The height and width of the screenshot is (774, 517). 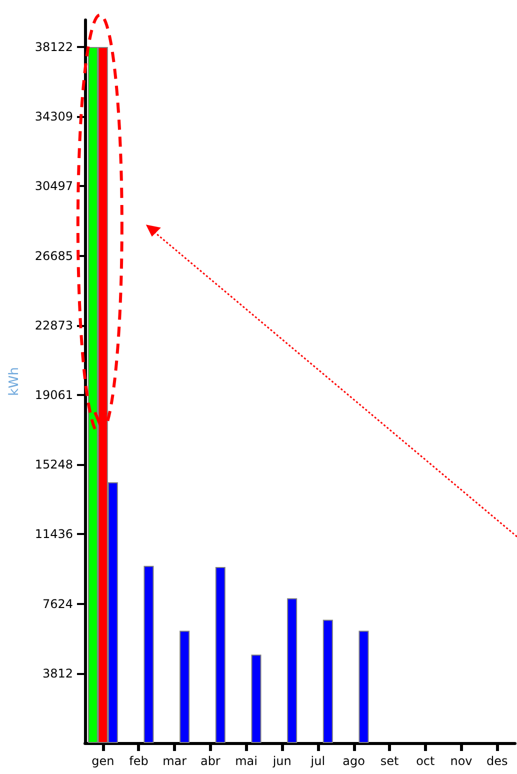 What do you see at coordinates (53, 465) in the screenshot?
I see `y-tick-label: 15248` at bounding box center [53, 465].